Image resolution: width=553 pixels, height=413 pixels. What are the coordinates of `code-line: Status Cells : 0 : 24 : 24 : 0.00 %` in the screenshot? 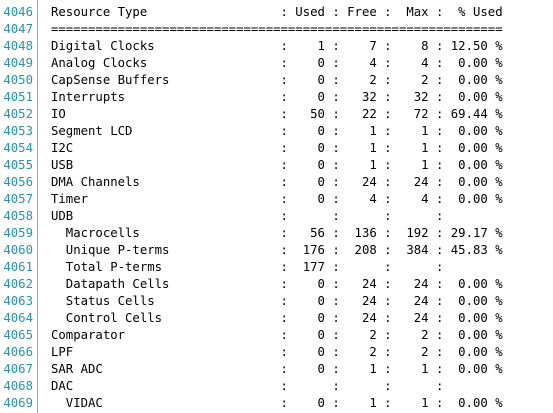 It's located at (277, 301).